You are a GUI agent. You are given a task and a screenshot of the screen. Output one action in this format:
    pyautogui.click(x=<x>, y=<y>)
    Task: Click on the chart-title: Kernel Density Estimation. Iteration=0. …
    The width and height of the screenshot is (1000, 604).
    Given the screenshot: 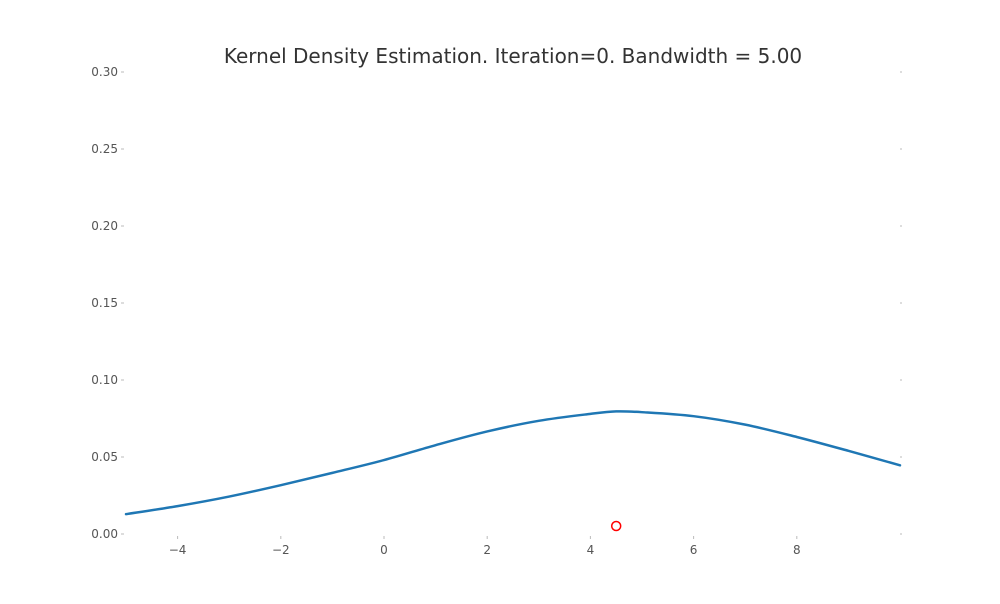 What is the action you would take?
    pyautogui.click(x=513, y=56)
    